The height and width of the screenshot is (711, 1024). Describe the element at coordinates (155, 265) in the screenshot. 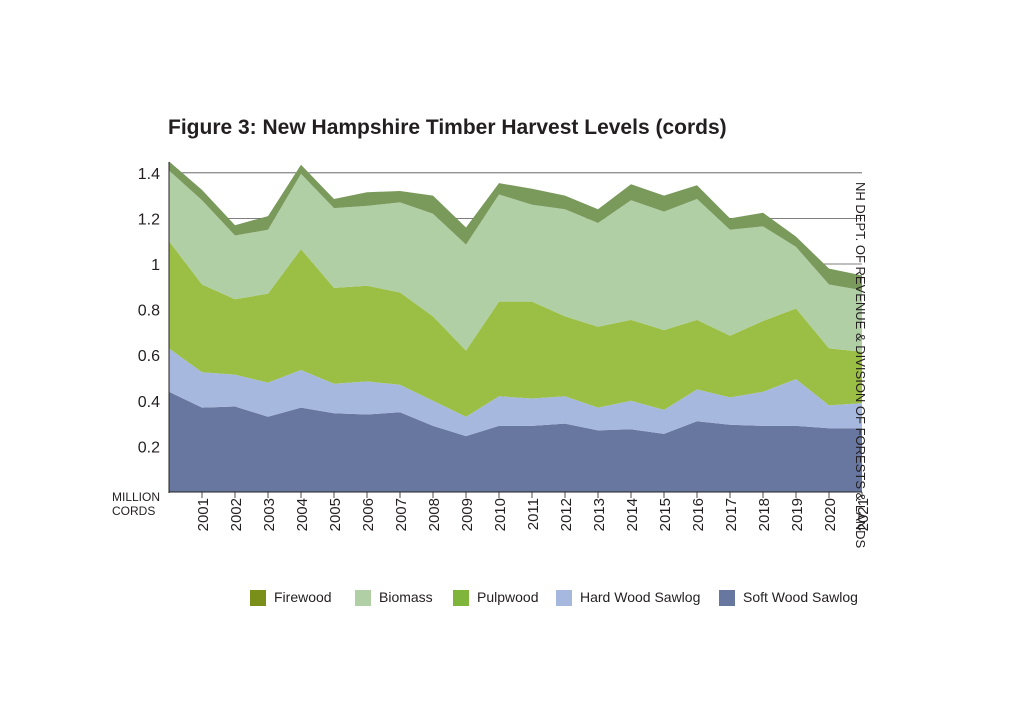

I see `y-tick-label: 1` at that location.